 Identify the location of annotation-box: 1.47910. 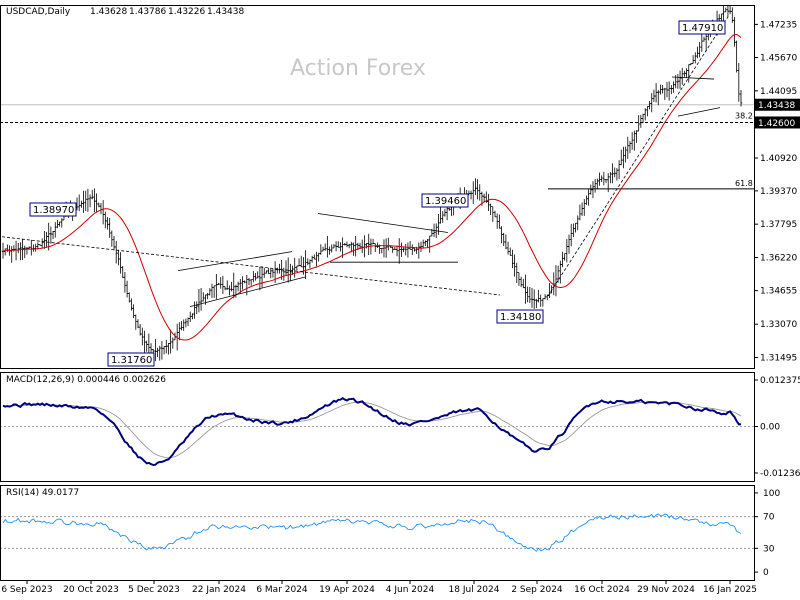
(702, 27).